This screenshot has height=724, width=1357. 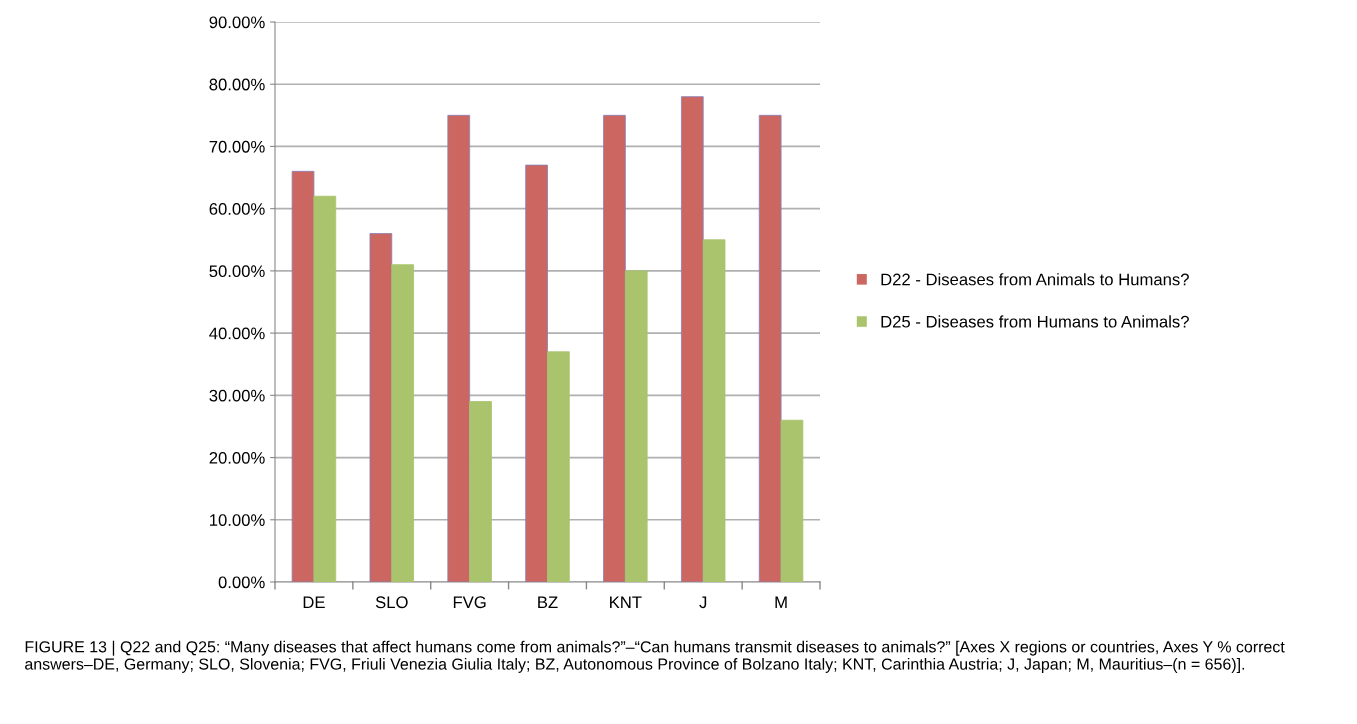 What do you see at coordinates (237, 22) in the screenshot?
I see `y-tick-label: 90.00%` at bounding box center [237, 22].